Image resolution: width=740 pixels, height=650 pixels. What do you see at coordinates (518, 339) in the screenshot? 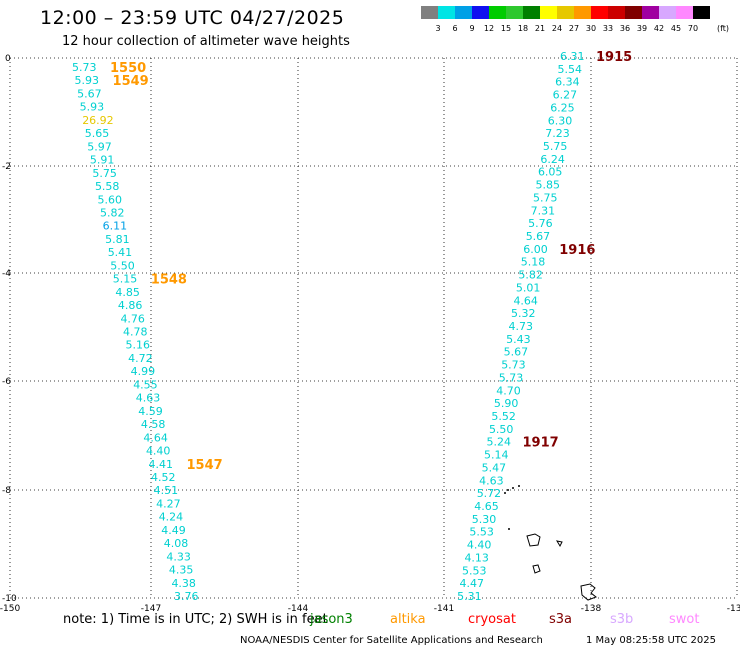
I see `wave-height-label: 5.43` at bounding box center [518, 339].